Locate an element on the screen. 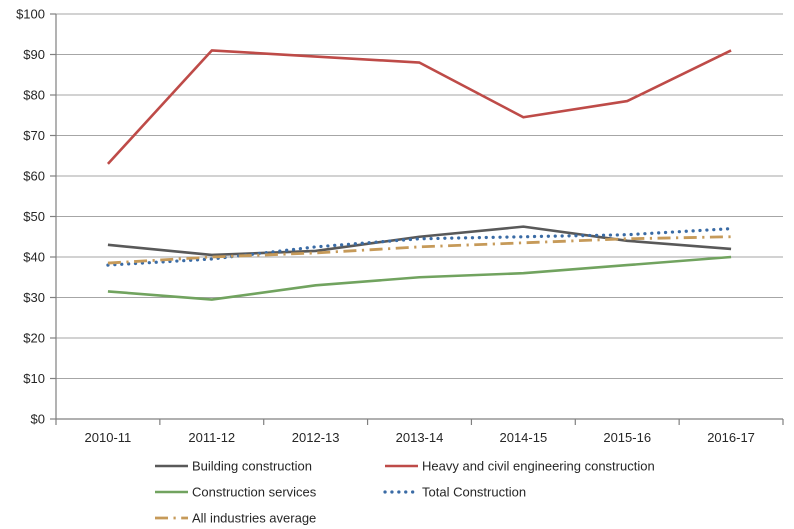  legend-label: All industries average is located at coordinates (254, 518).